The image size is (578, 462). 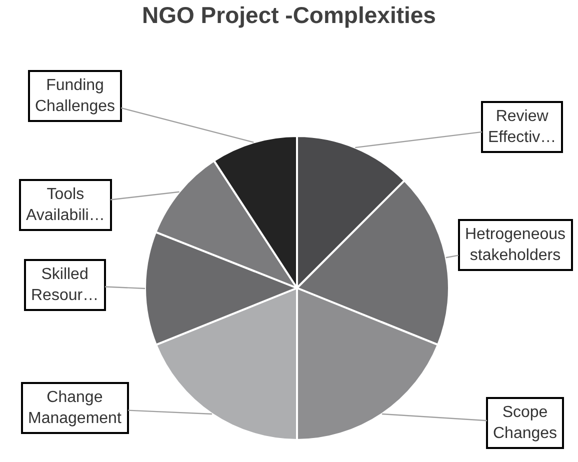 I want to click on slice-label: Scope Changes, so click(x=525, y=423).